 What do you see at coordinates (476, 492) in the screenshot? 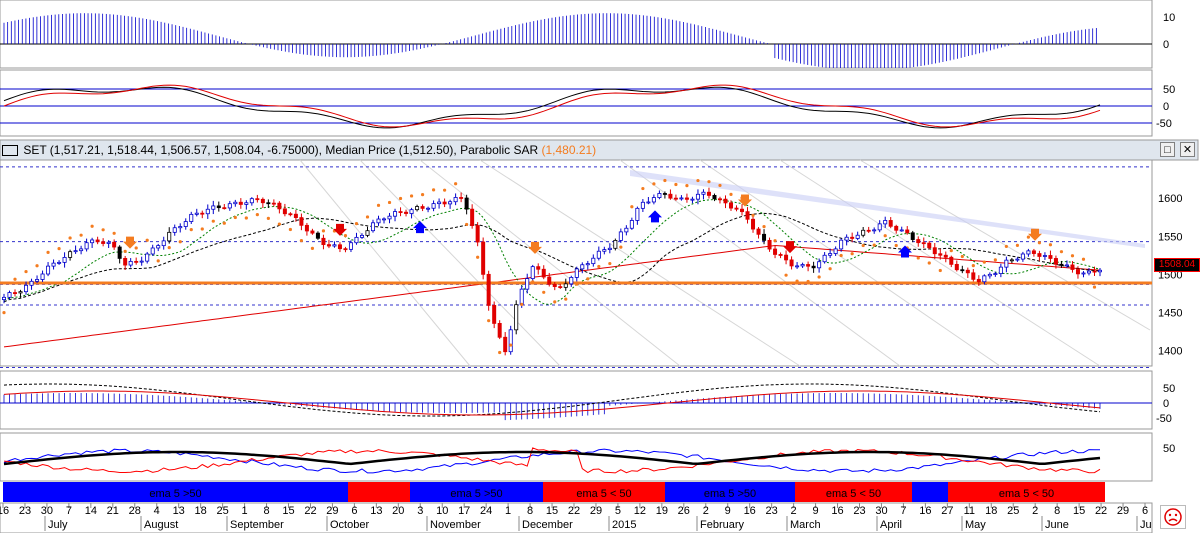
I see `ema-segment` at bounding box center [476, 492].